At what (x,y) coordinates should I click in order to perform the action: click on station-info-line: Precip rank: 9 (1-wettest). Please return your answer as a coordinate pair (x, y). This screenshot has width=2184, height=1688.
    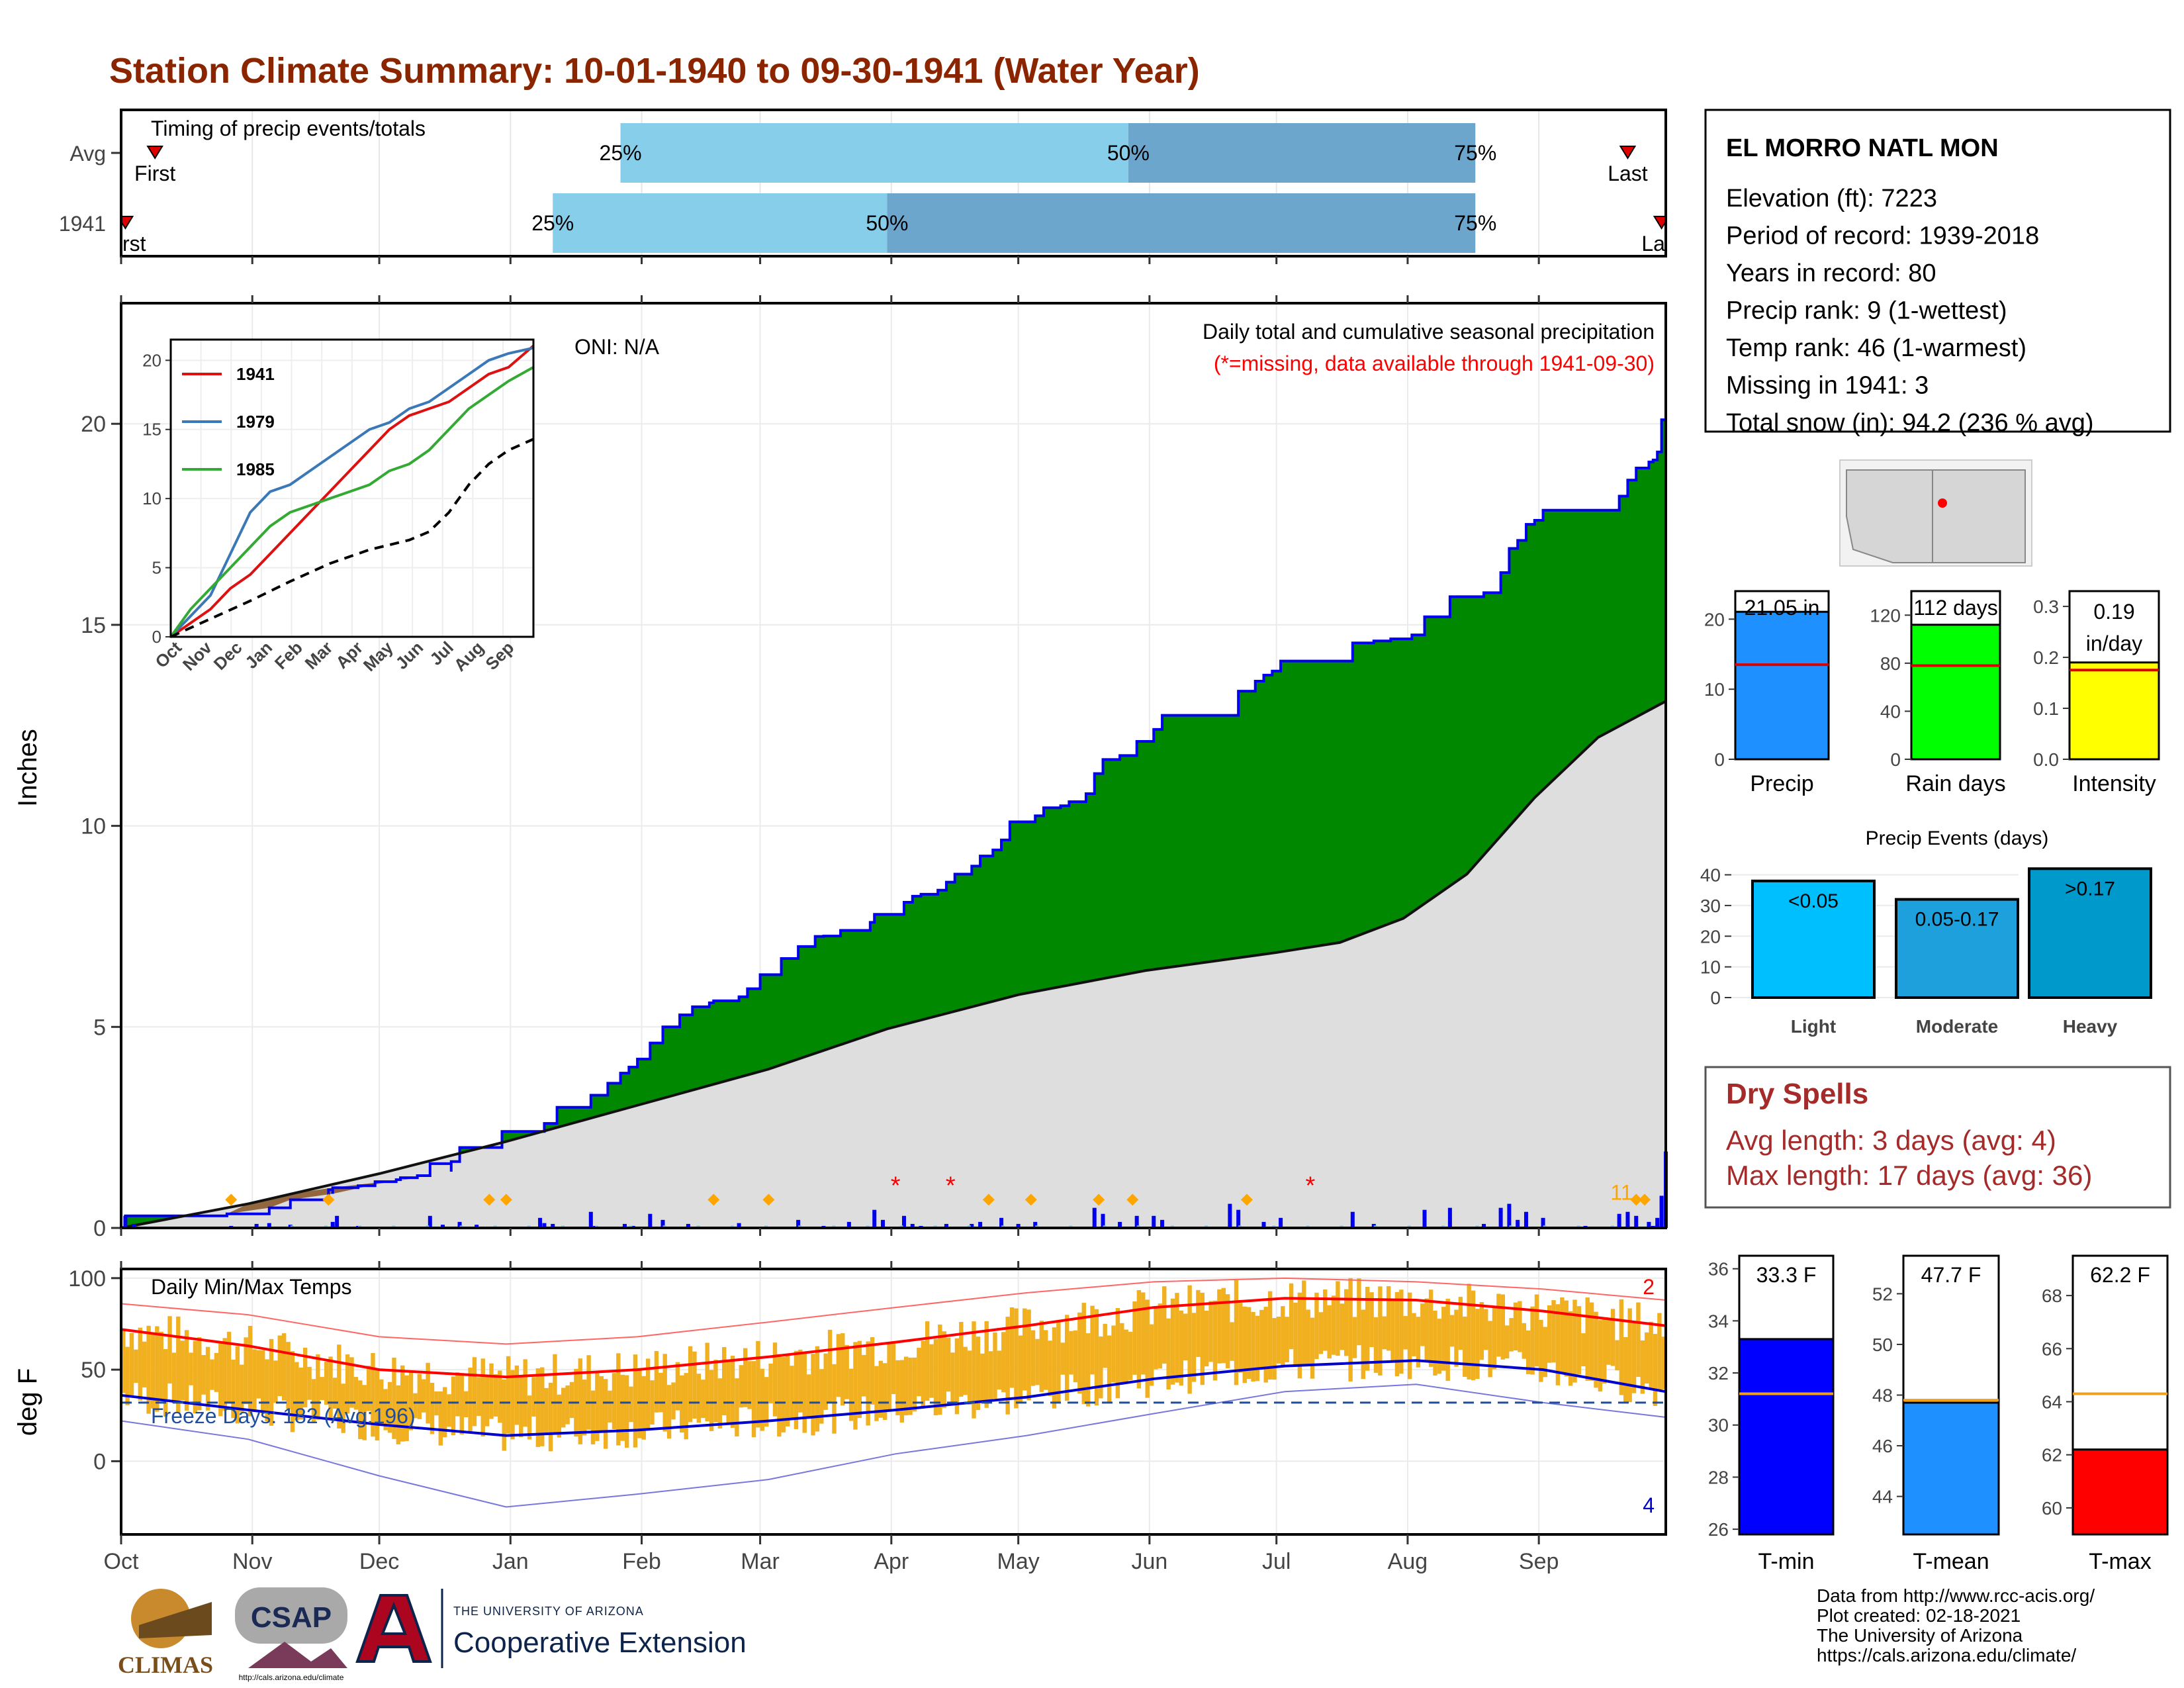
    Looking at the image, I should click on (1866, 311).